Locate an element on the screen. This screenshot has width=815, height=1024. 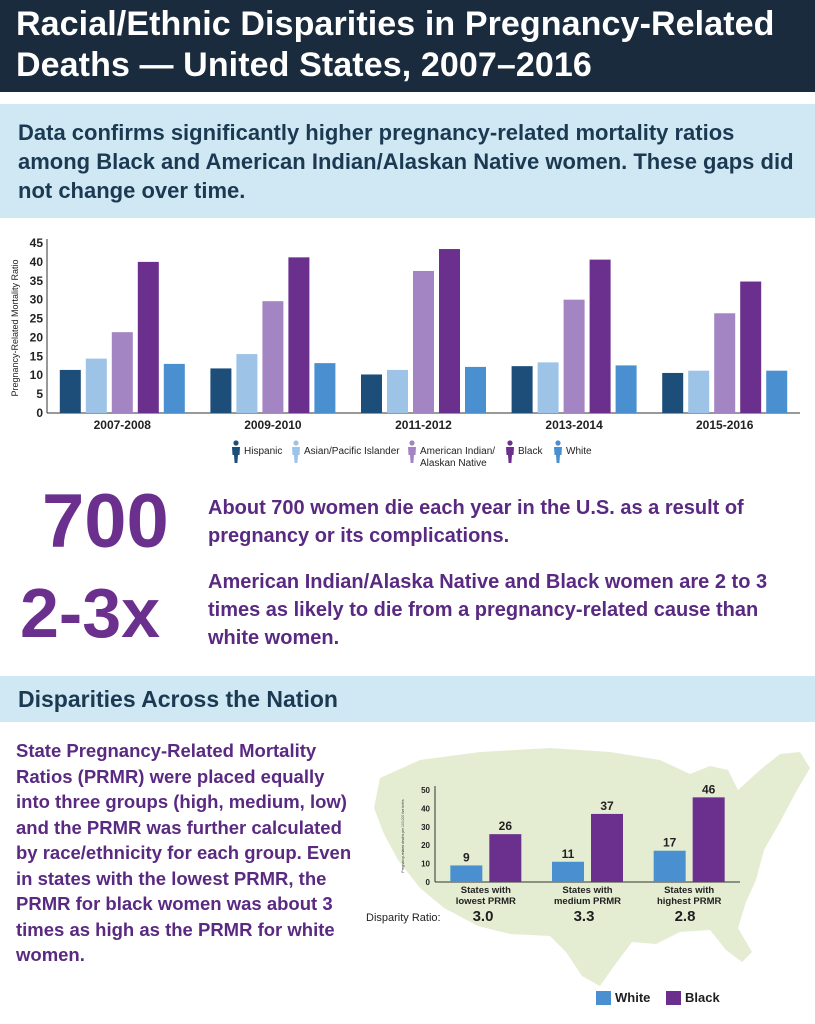
data-label: 9 is located at coordinates (466, 857).